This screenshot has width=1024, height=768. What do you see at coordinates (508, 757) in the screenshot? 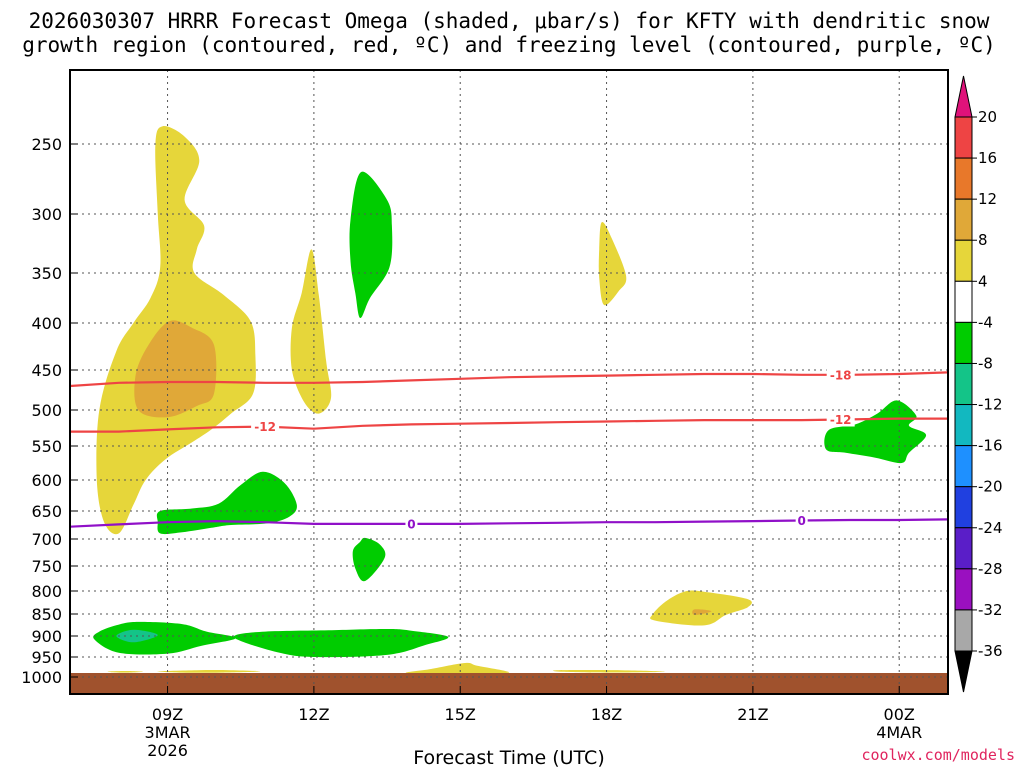
I see `x-axis-label: Forecast Time (UTC)` at bounding box center [508, 757].